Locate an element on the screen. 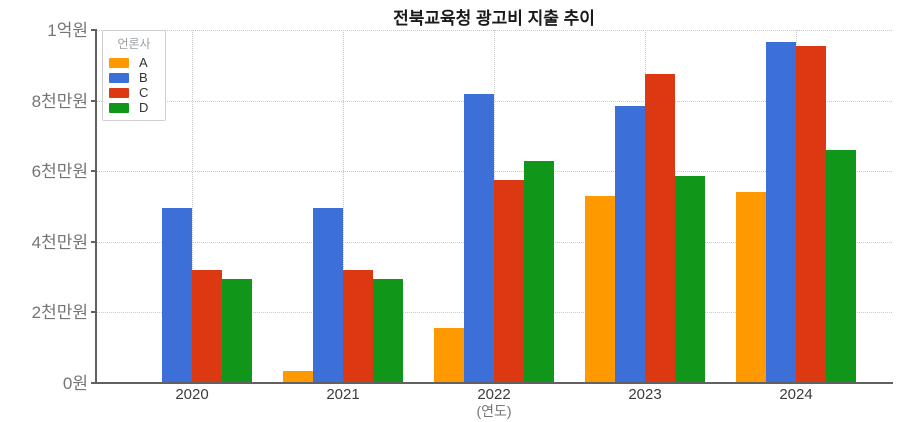 This screenshot has height=422, width=900. y-tick-label: 2천만원 is located at coordinates (59, 313).